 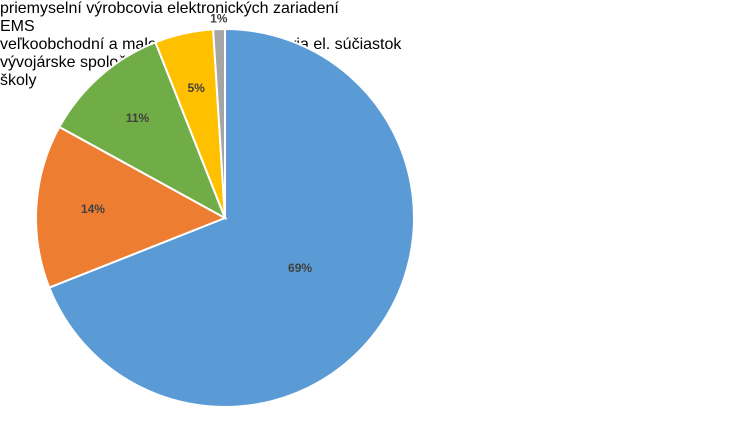 I want to click on legend-text: EMS, so click(x=17, y=26).